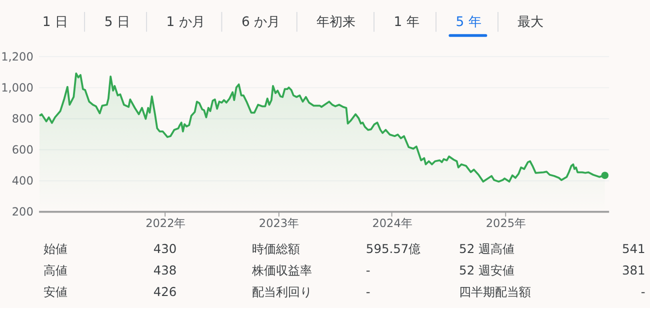 This screenshot has width=650, height=323. I want to click on y-tick-label: 200, so click(23, 212).